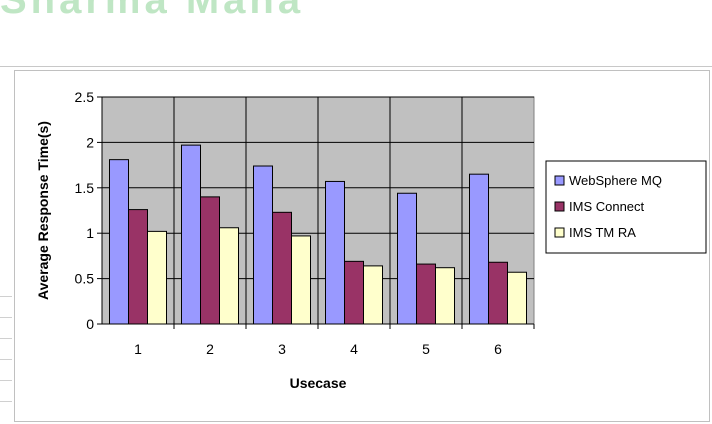 This screenshot has width=712, height=424. Describe the element at coordinates (356, 66) in the screenshot. I see `page-divider` at that location.